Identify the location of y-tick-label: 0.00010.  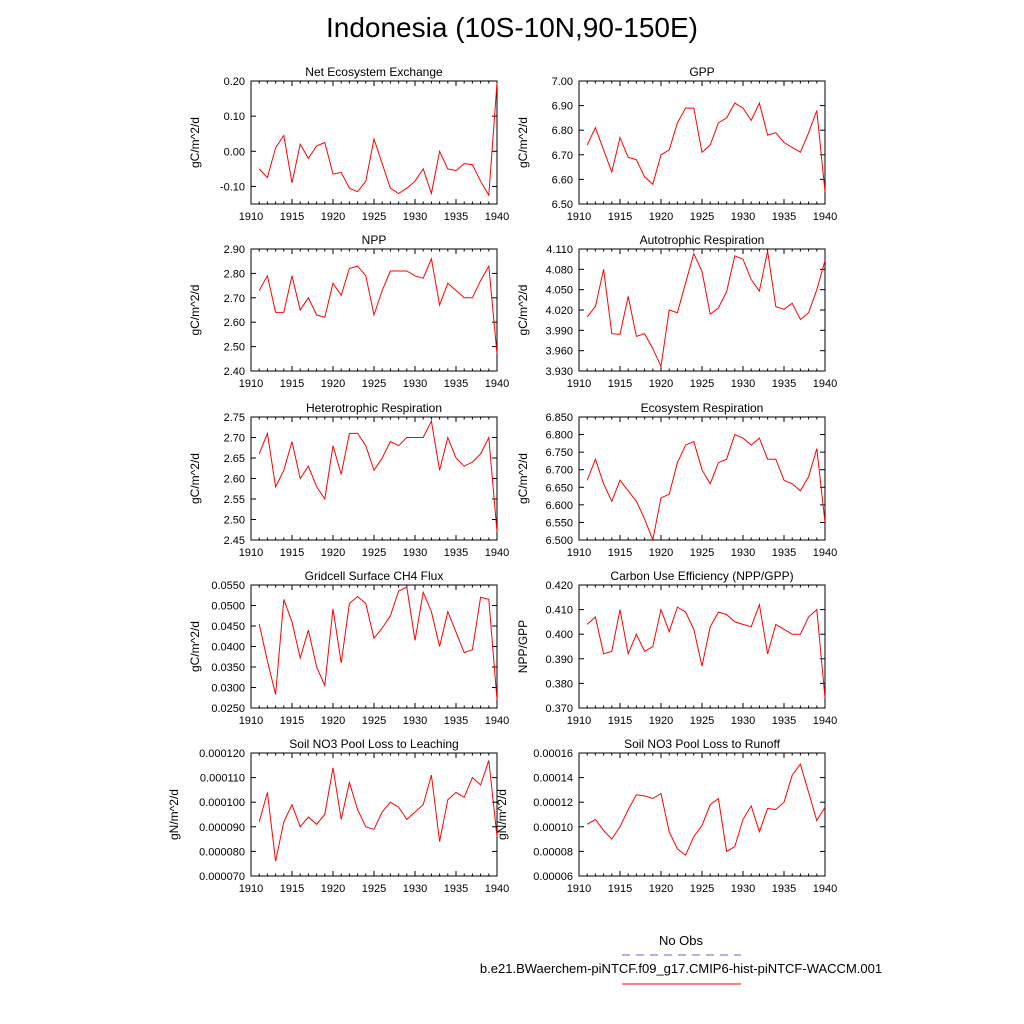
(553, 828).